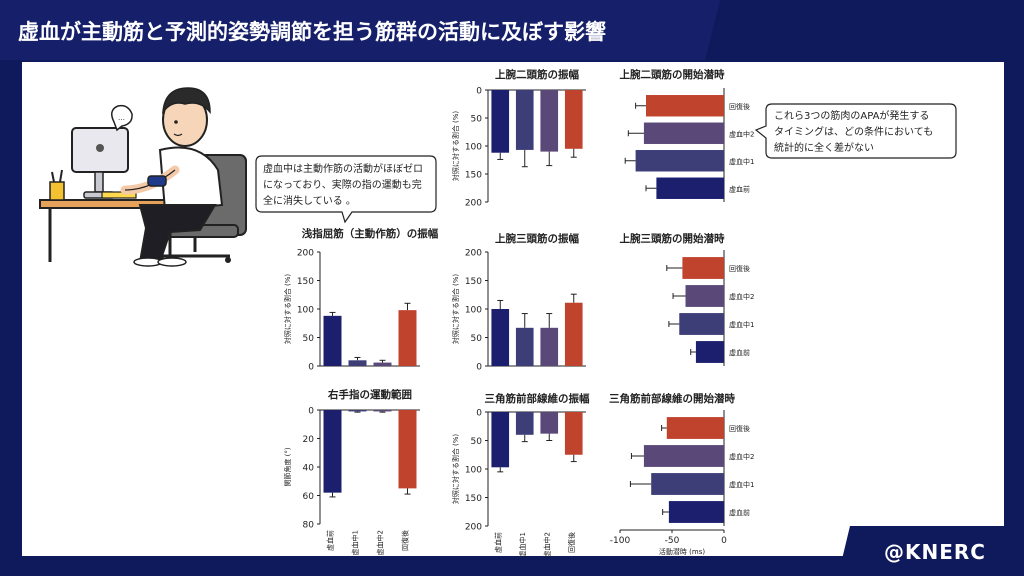 The height and width of the screenshot is (576, 1024). What do you see at coordinates (342, 184) in the screenshot?
I see `speech-left-line-2: になっており、実際の指の運動も完` at bounding box center [342, 184].